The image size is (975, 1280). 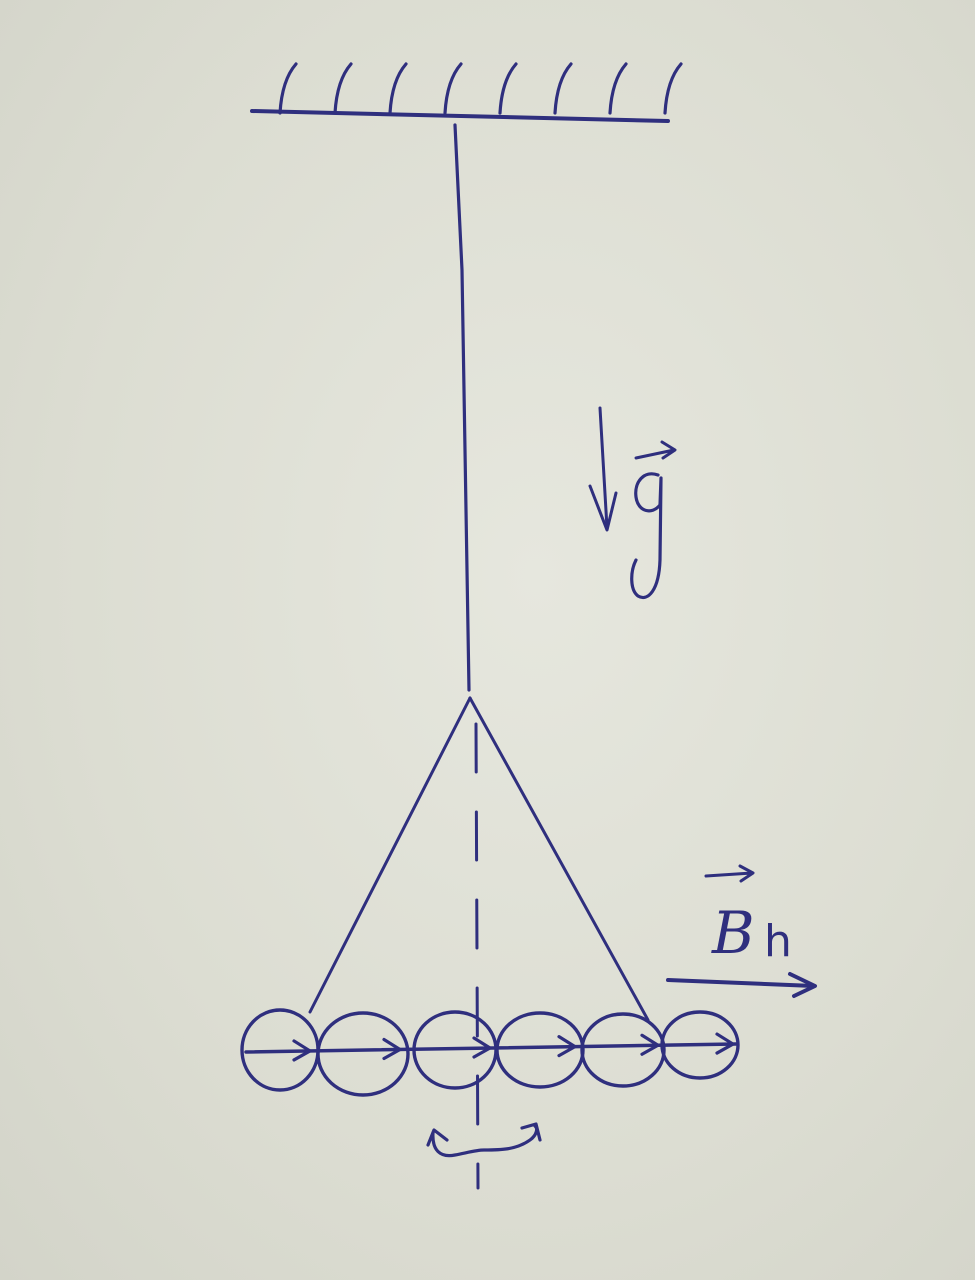 I want to click on gravity-arrow-shaft, so click(x=603, y=468).